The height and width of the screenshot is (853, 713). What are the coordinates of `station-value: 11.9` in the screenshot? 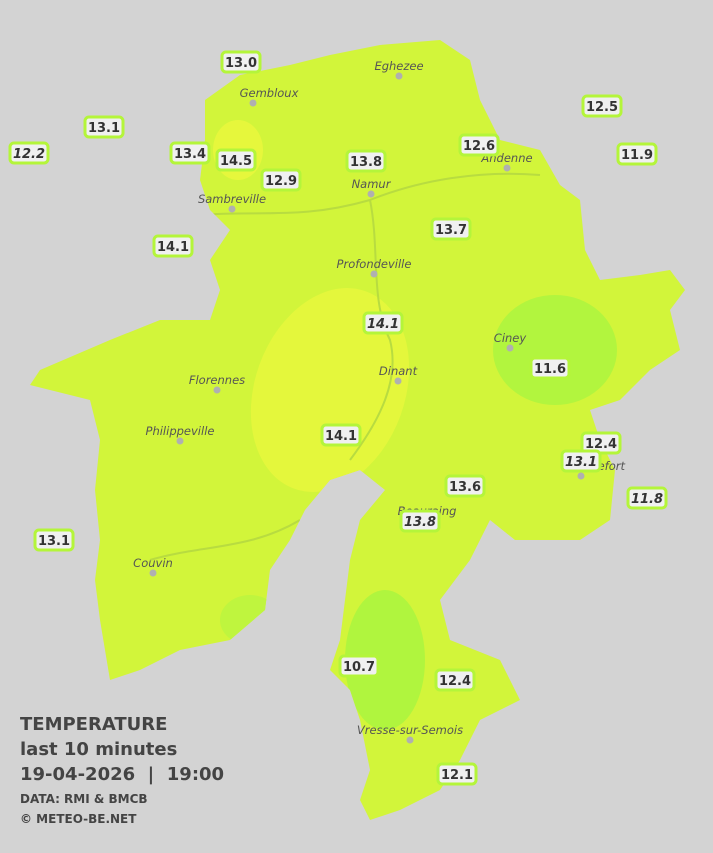 It's located at (637, 155).